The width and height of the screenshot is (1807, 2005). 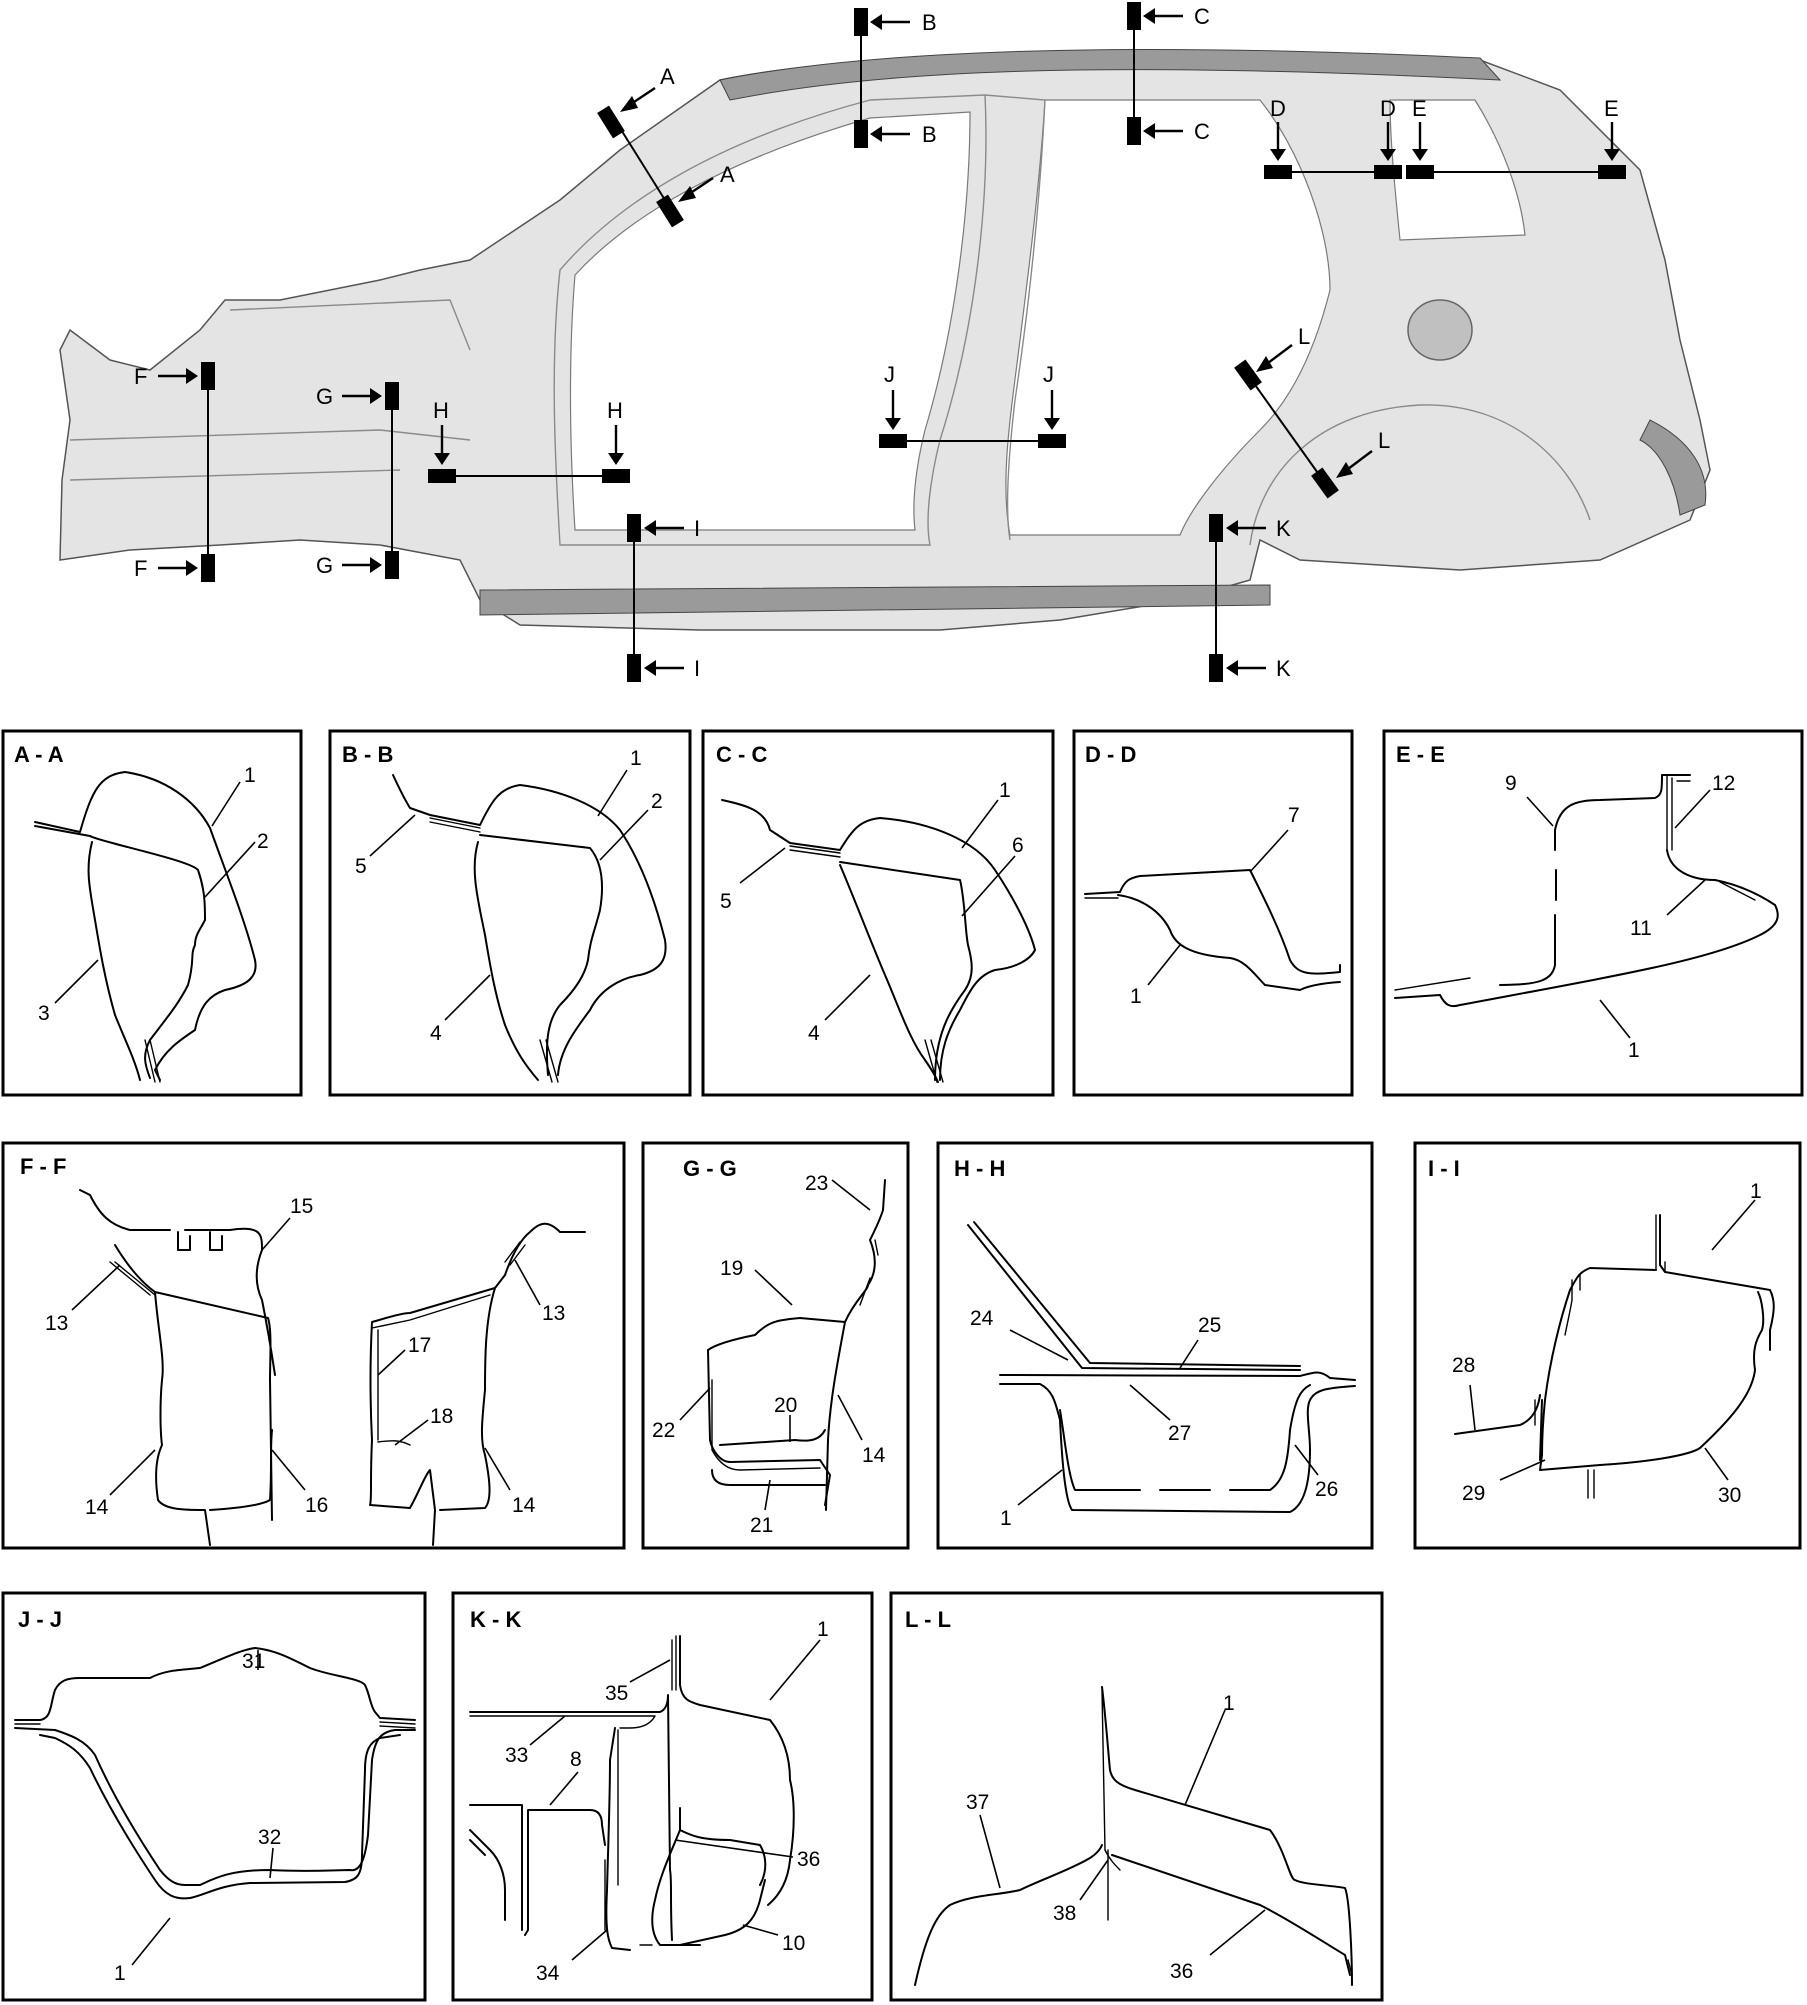 I want to click on cut-label-J-left: J, so click(x=889, y=374).